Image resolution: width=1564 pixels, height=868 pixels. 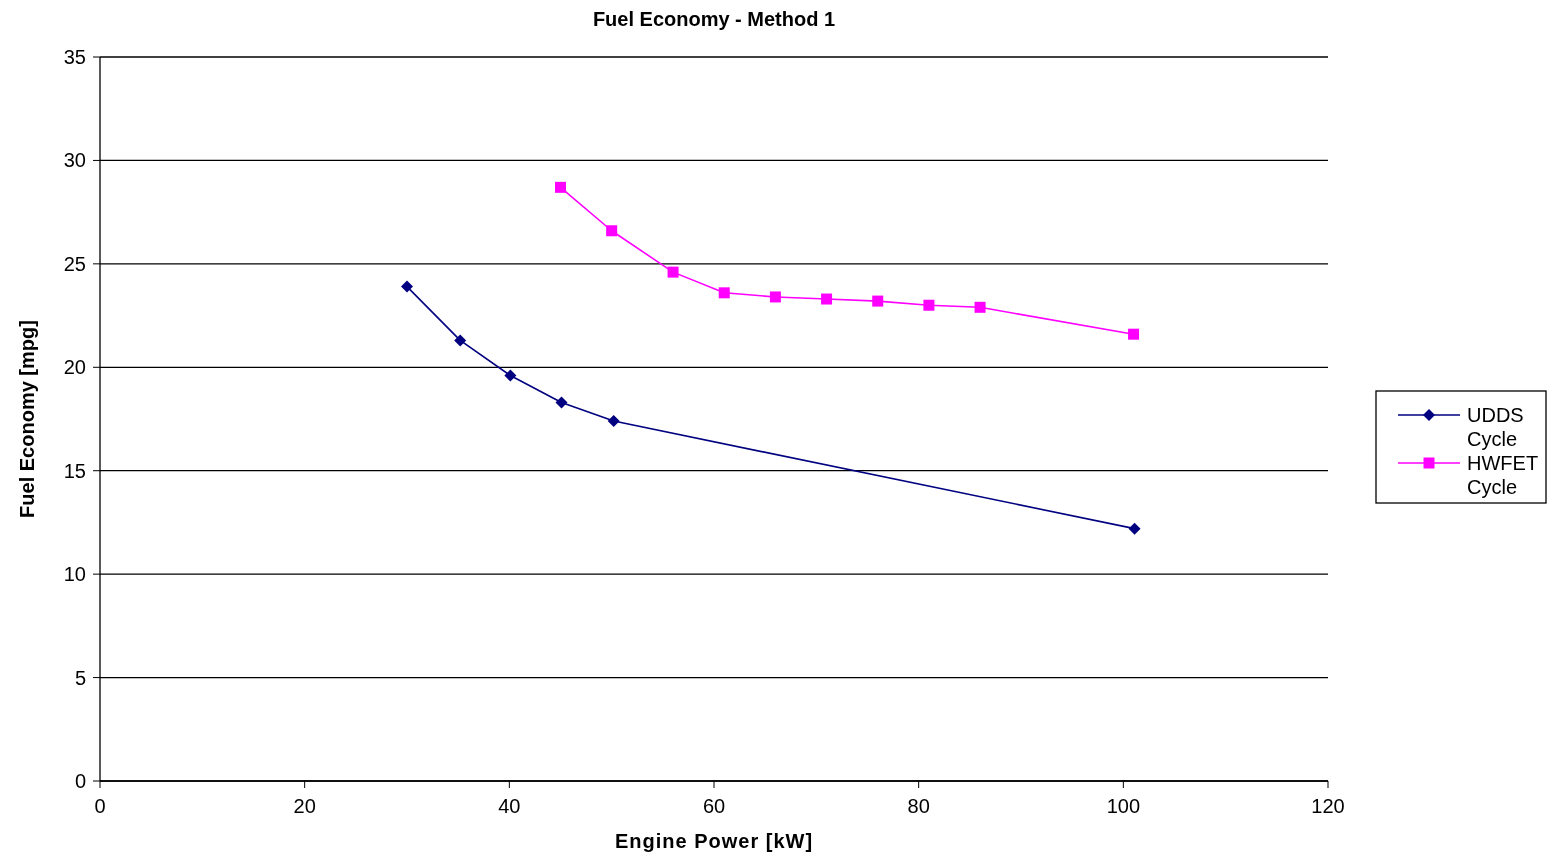 I want to click on x-tick-label: 20, so click(x=304, y=806).